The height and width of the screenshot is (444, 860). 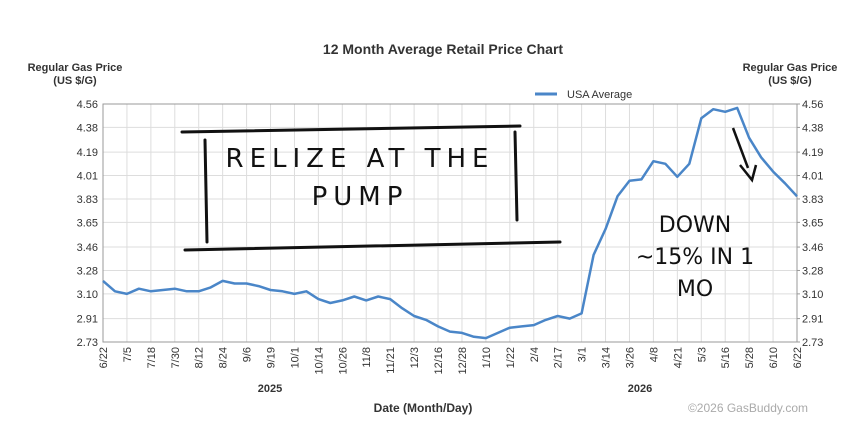 What do you see at coordinates (812, 200) in the screenshot?
I see `y2-tick-label: 3.83` at bounding box center [812, 200].